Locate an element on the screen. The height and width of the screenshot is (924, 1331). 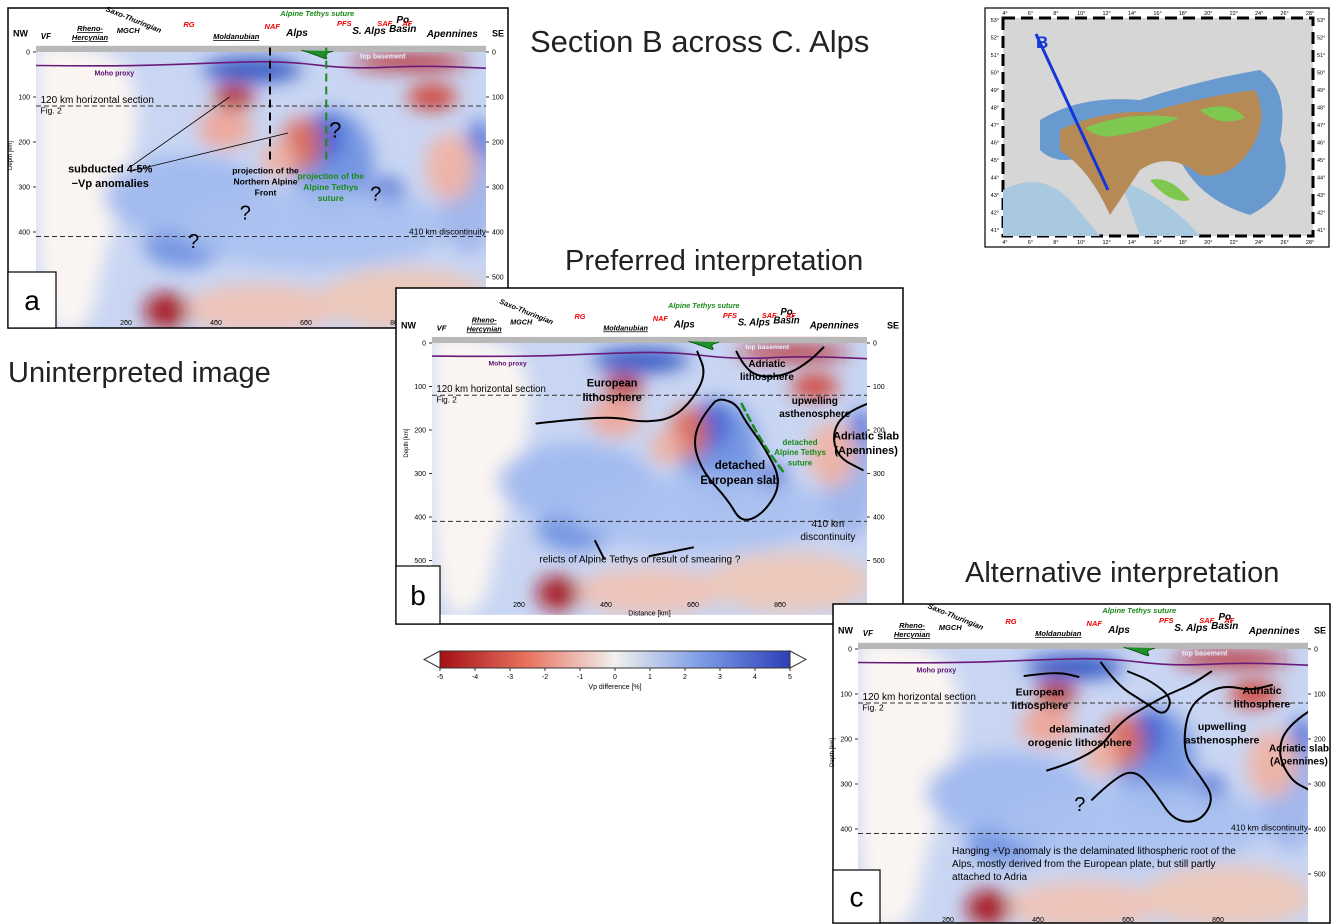
section-top-label: VF is located at coordinates (46, 36).